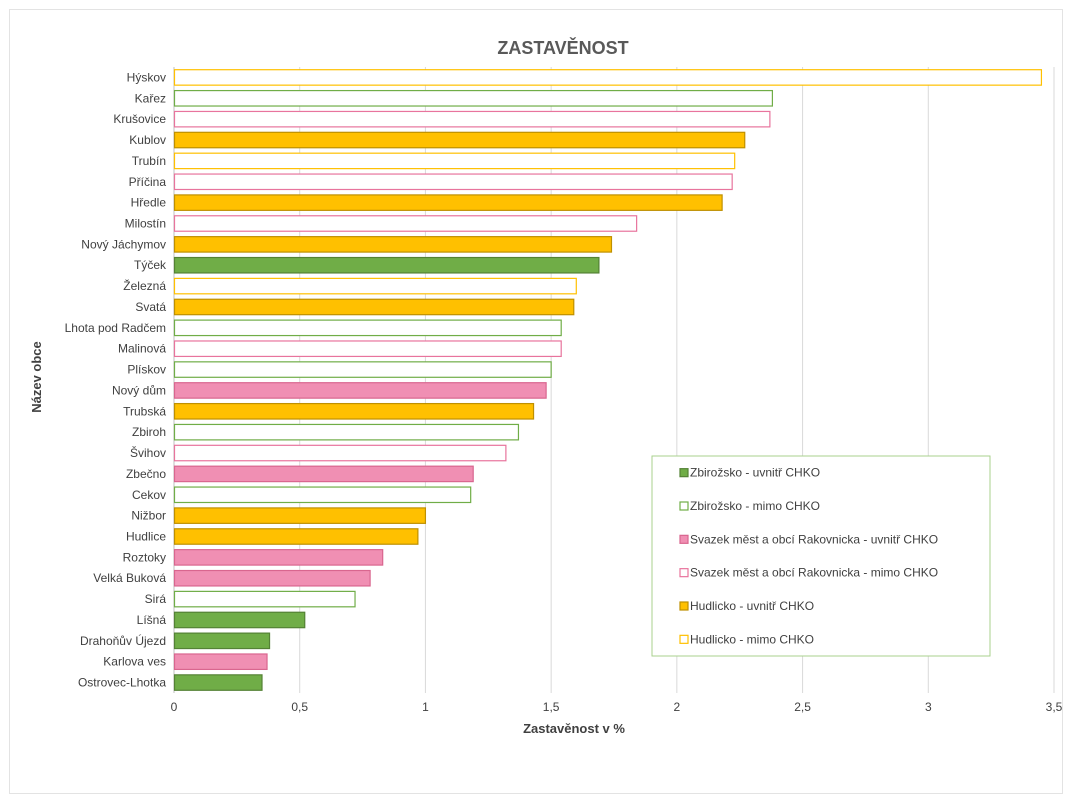 This screenshot has width=1067, height=801. What do you see at coordinates (149, 161) in the screenshot?
I see `category-label: Trubín` at bounding box center [149, 161].